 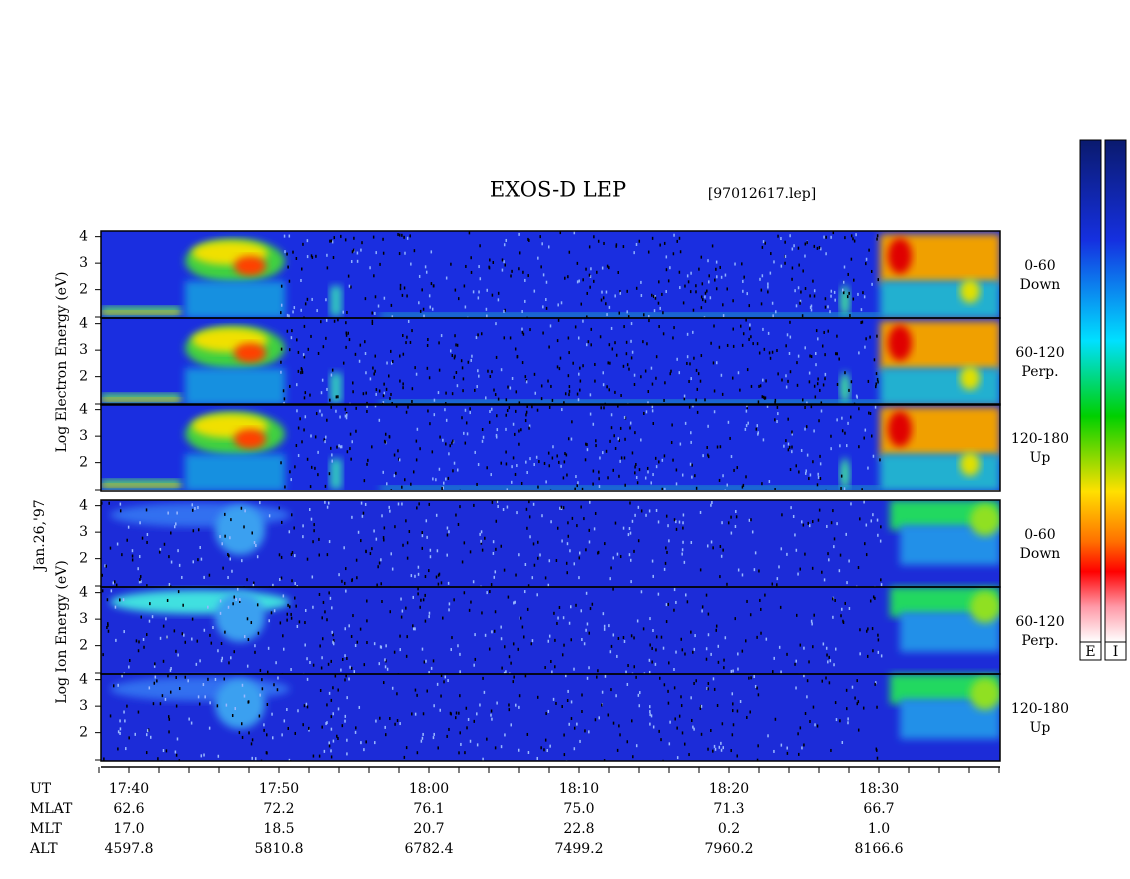 What do you see at coordinates (579, 789) in the screenshot?
I see `time-label: 18:10` at bounding box center [579, 789].